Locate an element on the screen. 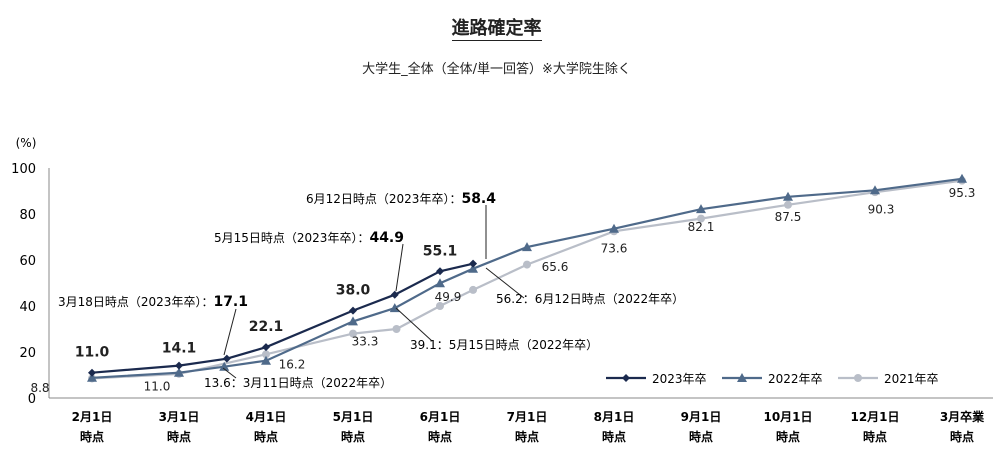 The image size is (993, 461). legend-item-2022: 2022年卒 is located at coordinates (772, 379).